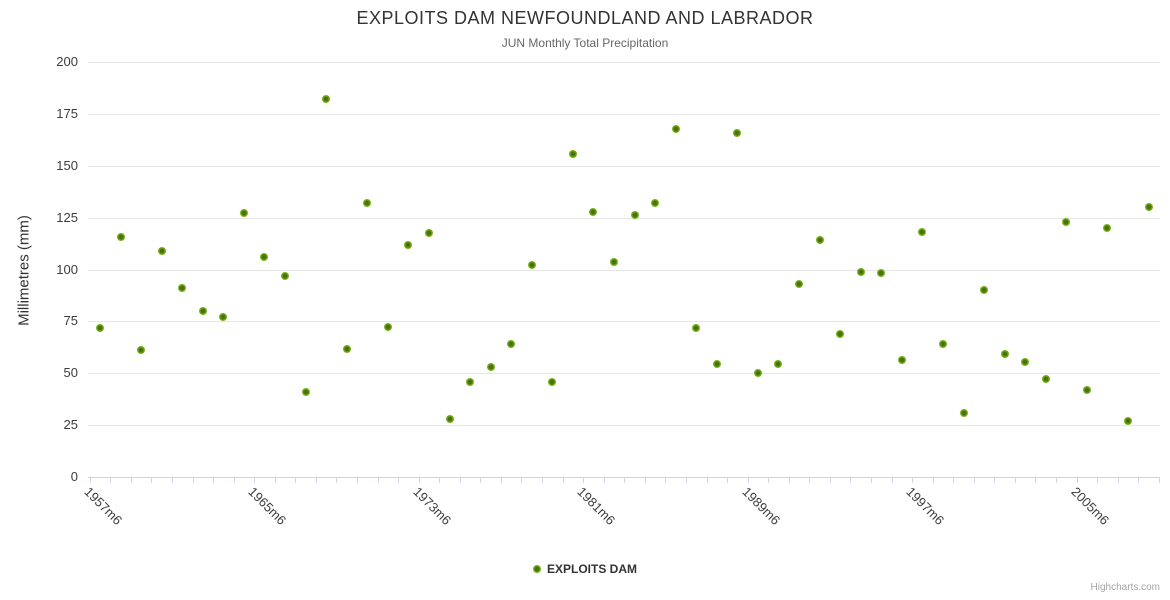  Describe the element at coordinates (925, 506) in the screenshot. I see `x-axis-tick-label: 1997m6` at that location.